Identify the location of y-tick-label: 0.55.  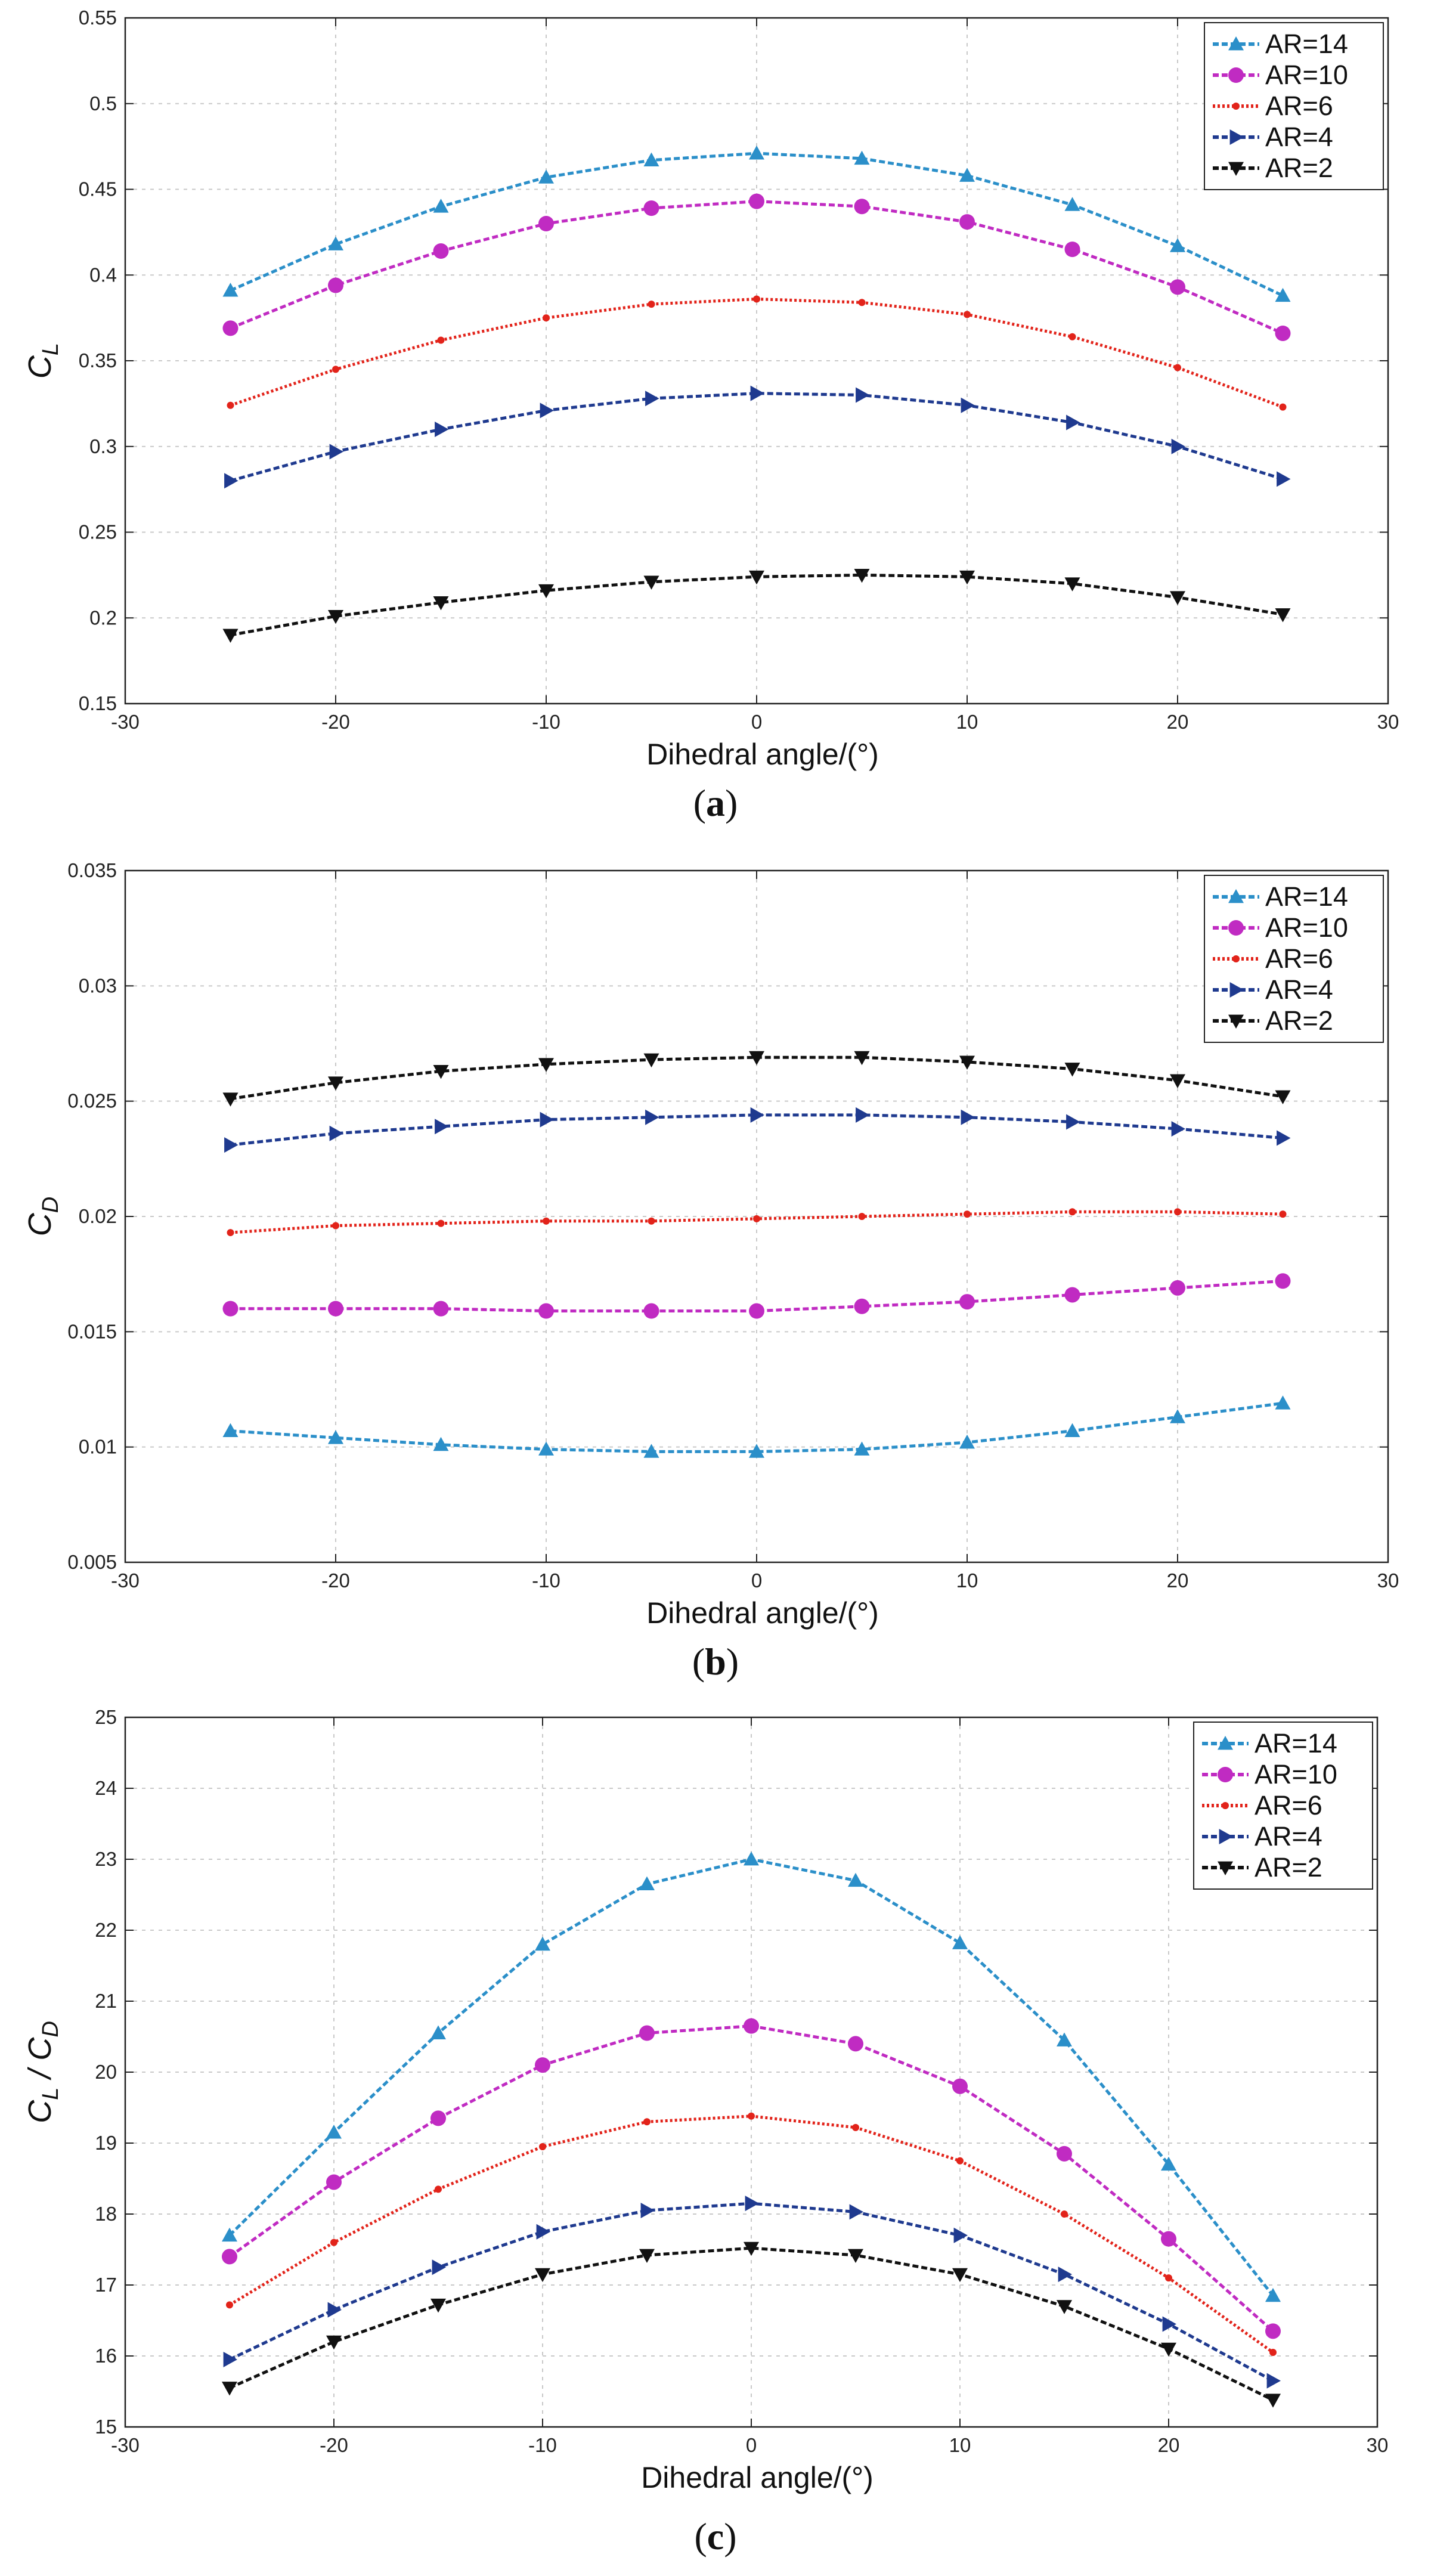
(98, 18).